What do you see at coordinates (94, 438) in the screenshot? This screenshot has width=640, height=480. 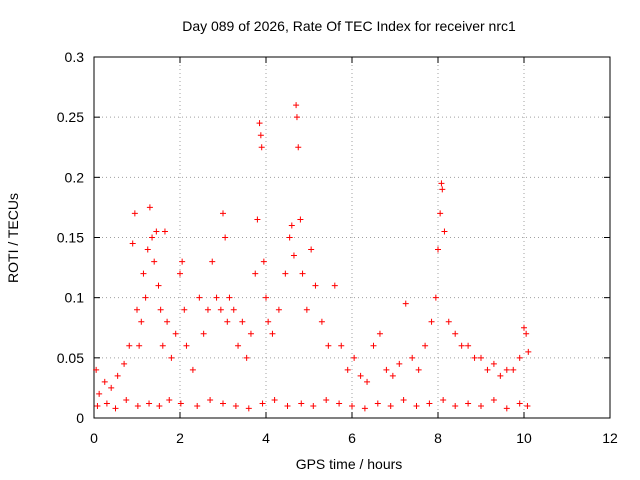 I see `x-tick-label: 0` at bounding box center [94, 438].